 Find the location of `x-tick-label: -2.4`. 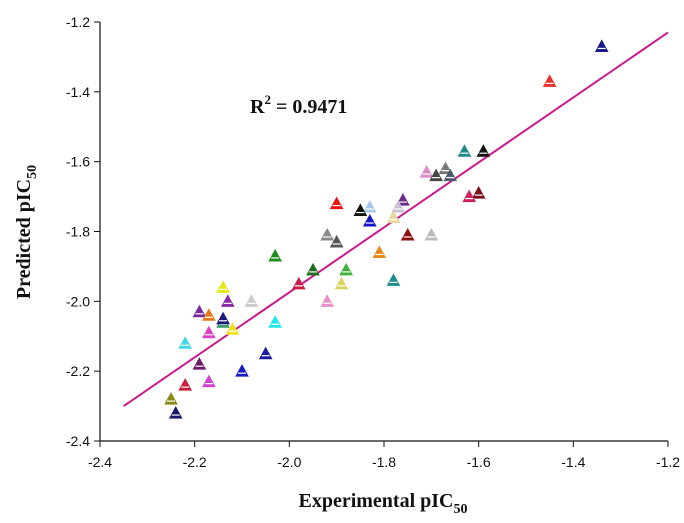

x-tick-label: -2.4 is located at coordinates (100, 462).